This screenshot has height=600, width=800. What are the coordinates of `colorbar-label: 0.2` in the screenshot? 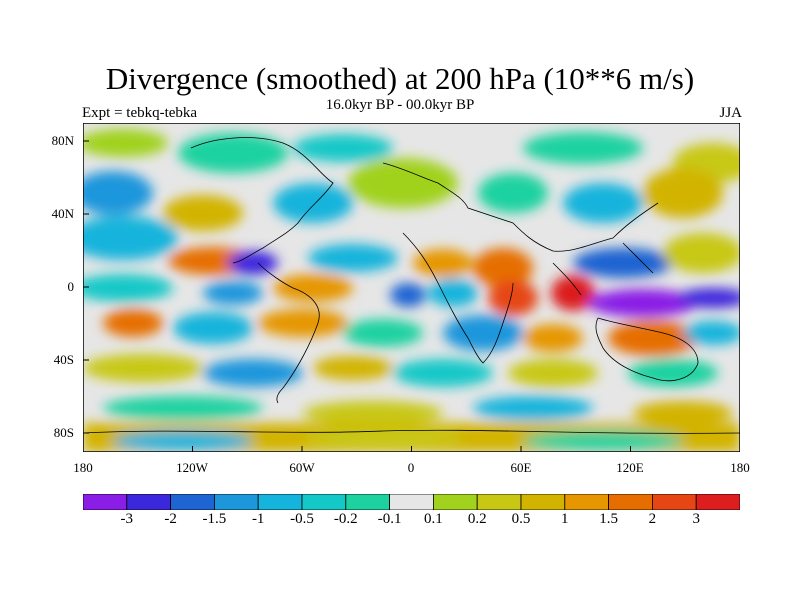 It's located at (477, 519).